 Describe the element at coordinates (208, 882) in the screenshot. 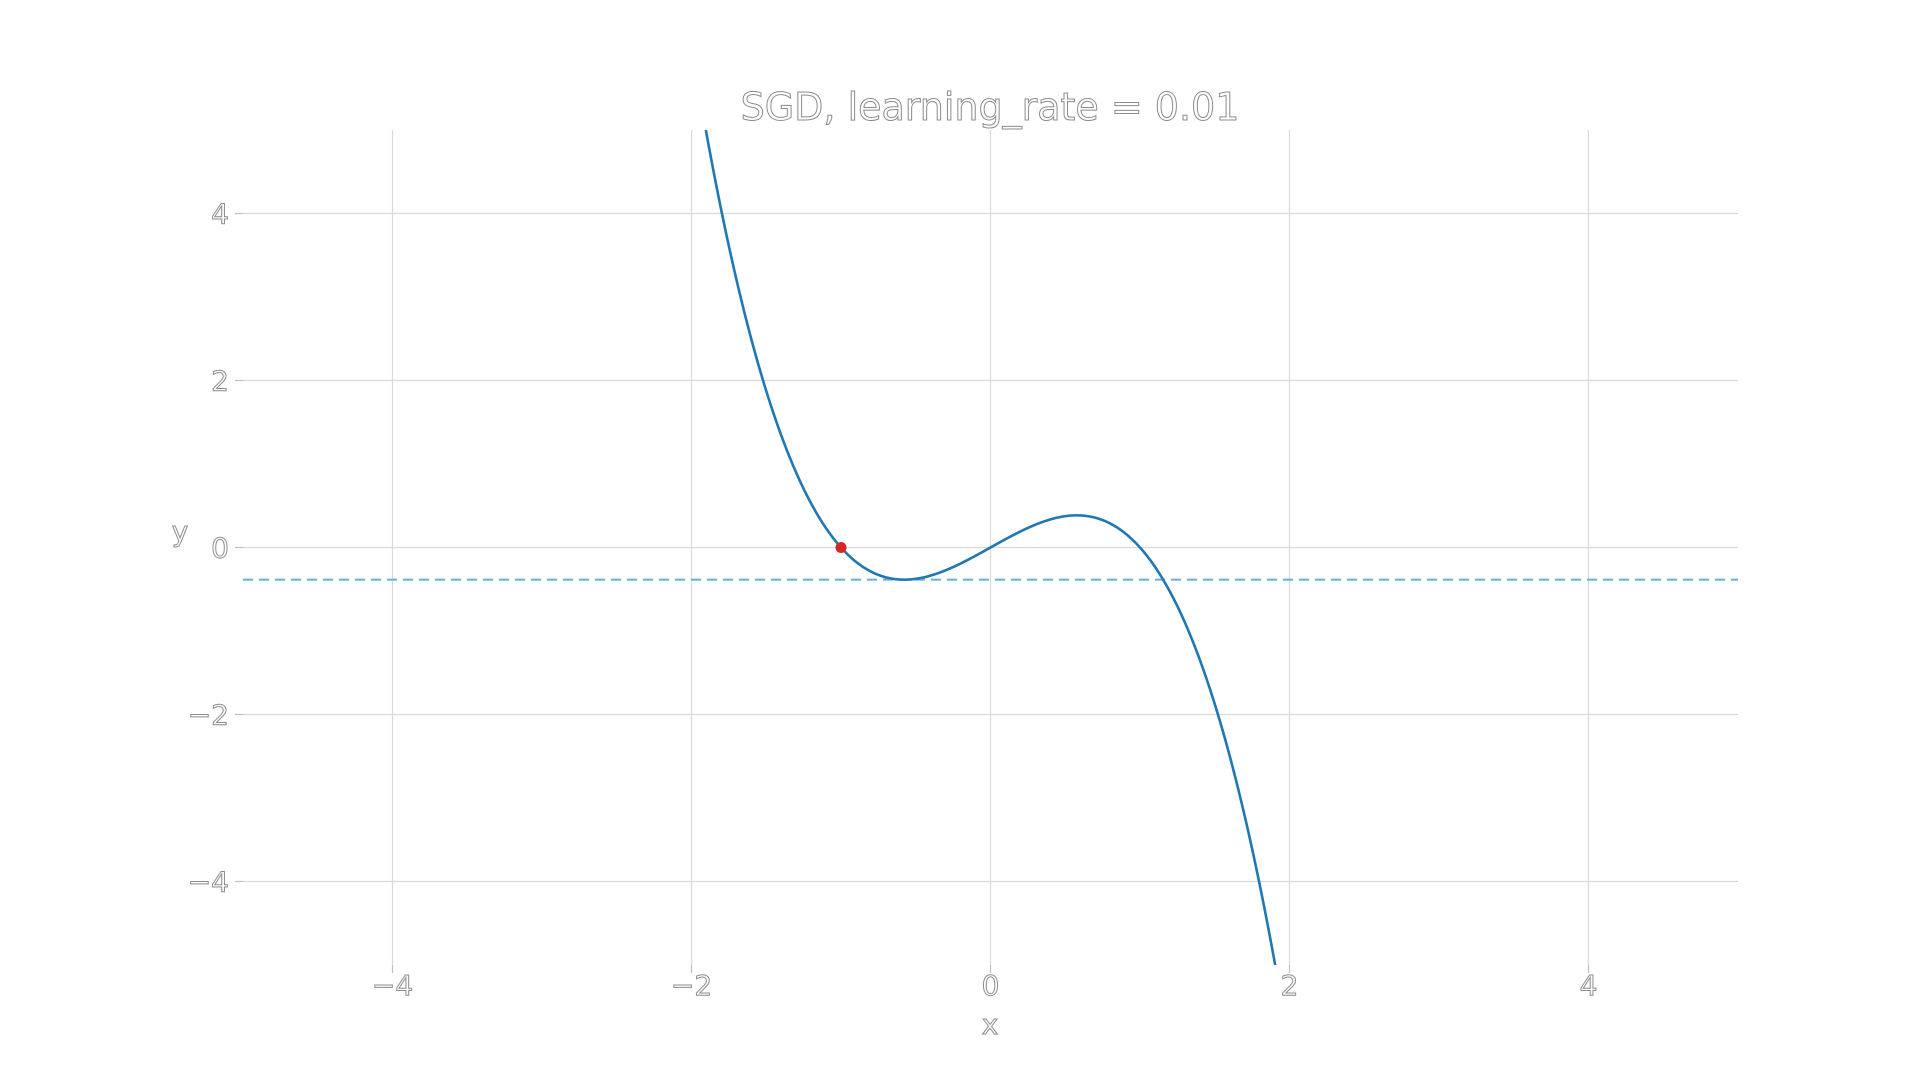

I see `y-tick-label: −4` at that location.